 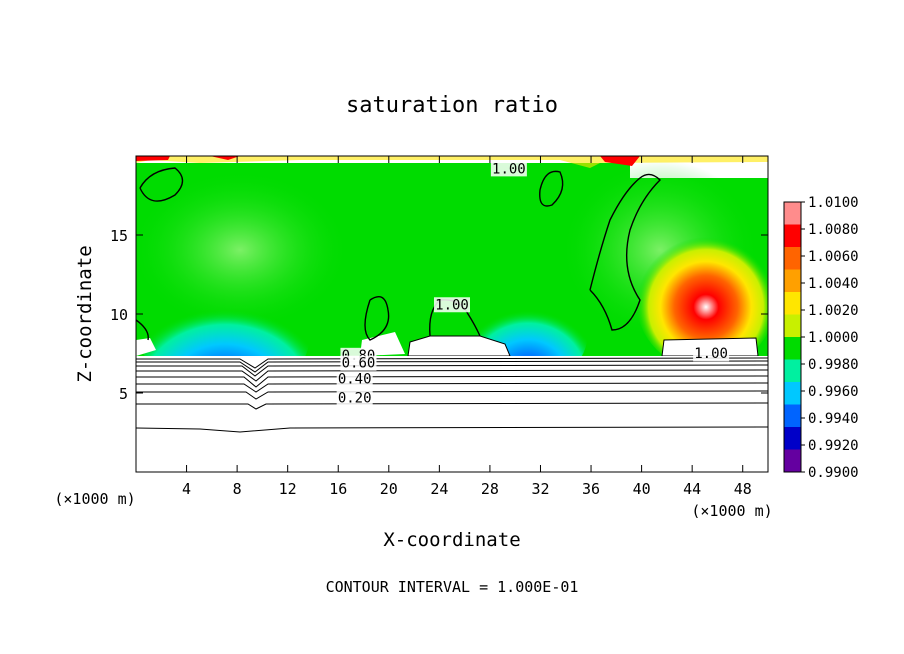 I want to click on colorbar-tick-label: 0.9960, so click(x=833, y=392).